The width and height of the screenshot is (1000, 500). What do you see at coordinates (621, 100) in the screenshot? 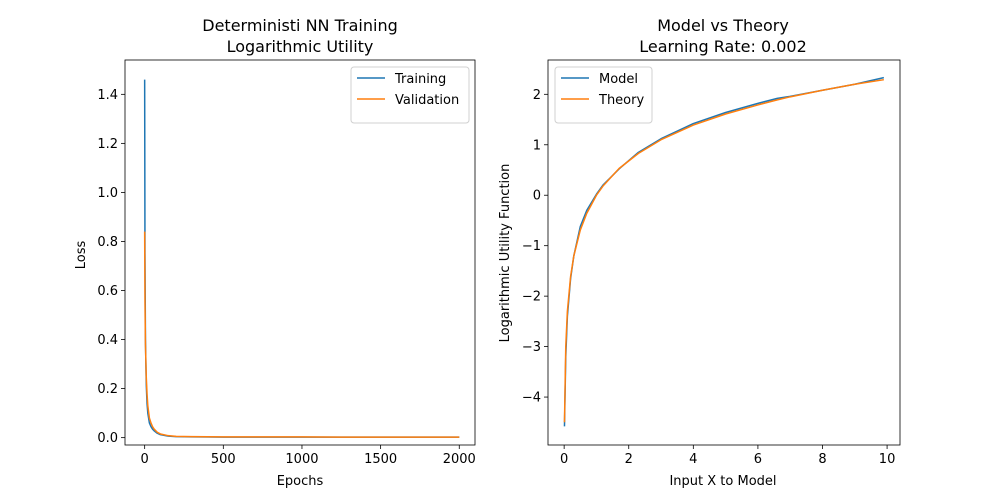
I see `legend-label: Theory` at bounding box center [621, 100].